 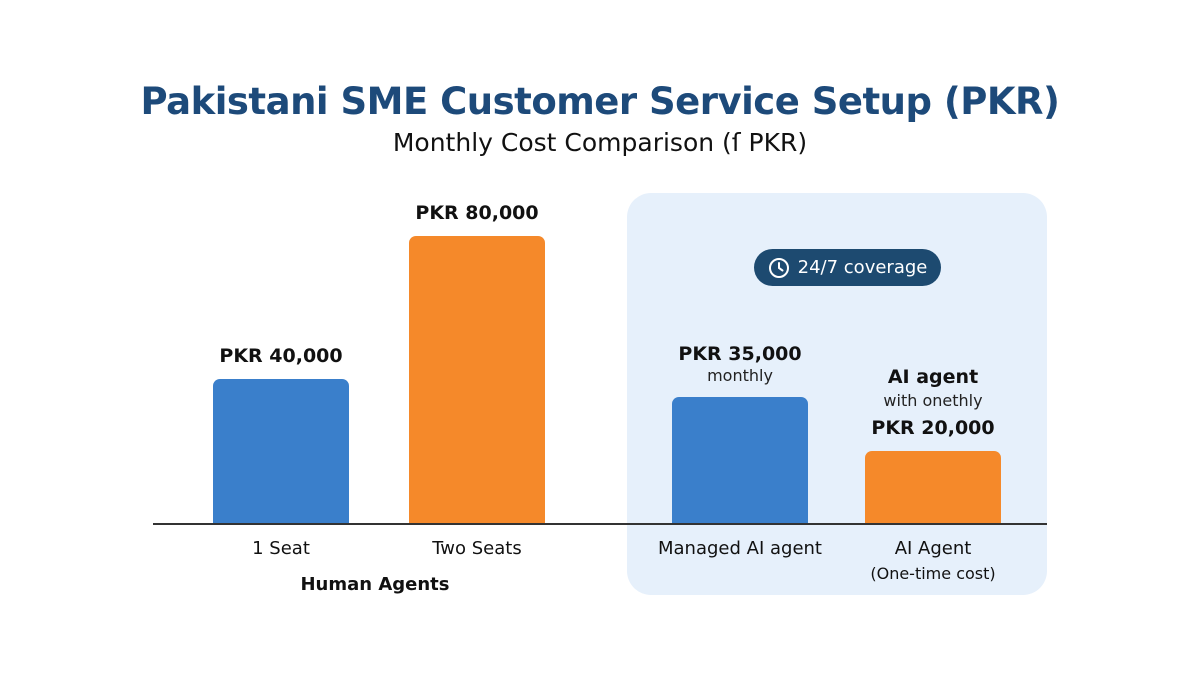 What do you see at coordinates (862, 267) in the screenshot?
I see `coverage-badge-text: 24/7 coverage` at bounding box center [862, 267].